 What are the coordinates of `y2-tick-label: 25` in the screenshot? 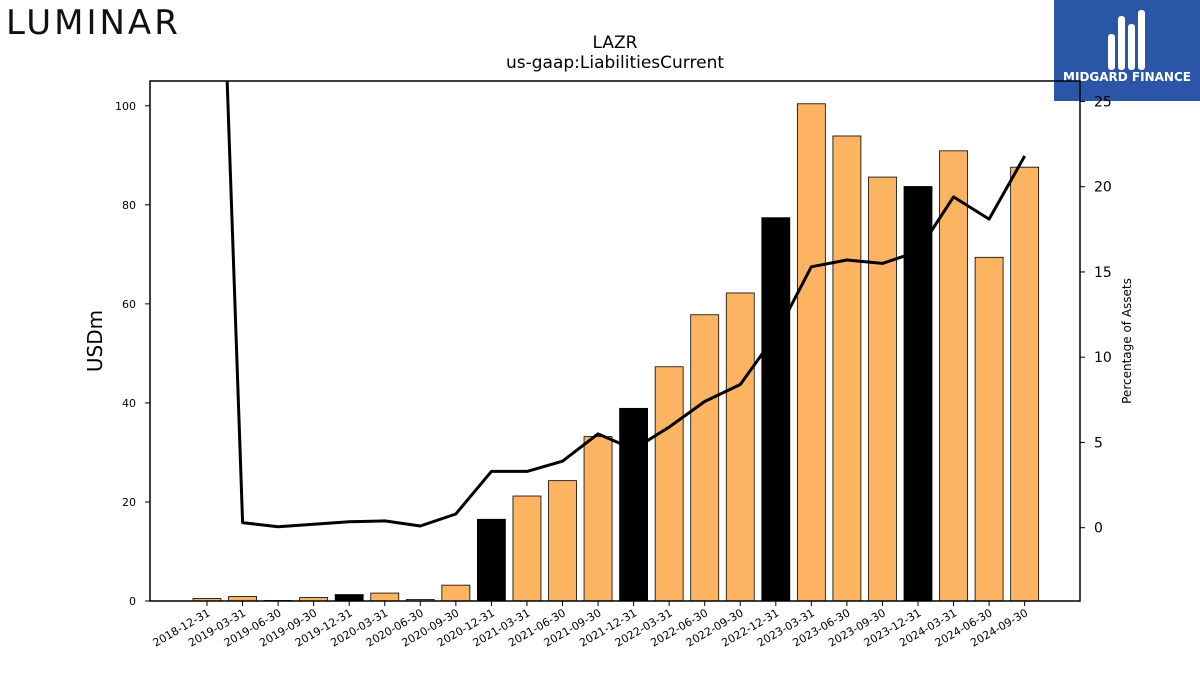 It's located at (1103, 102).